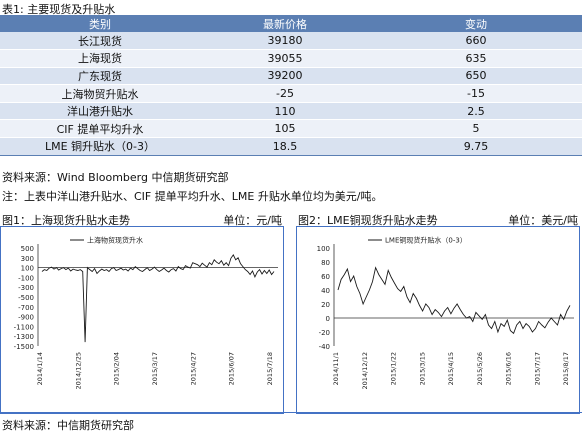  What do you see at coordinates (476, 129) in the screenshot?
I see `cell-change: 5` at bounding box center [476, 129].